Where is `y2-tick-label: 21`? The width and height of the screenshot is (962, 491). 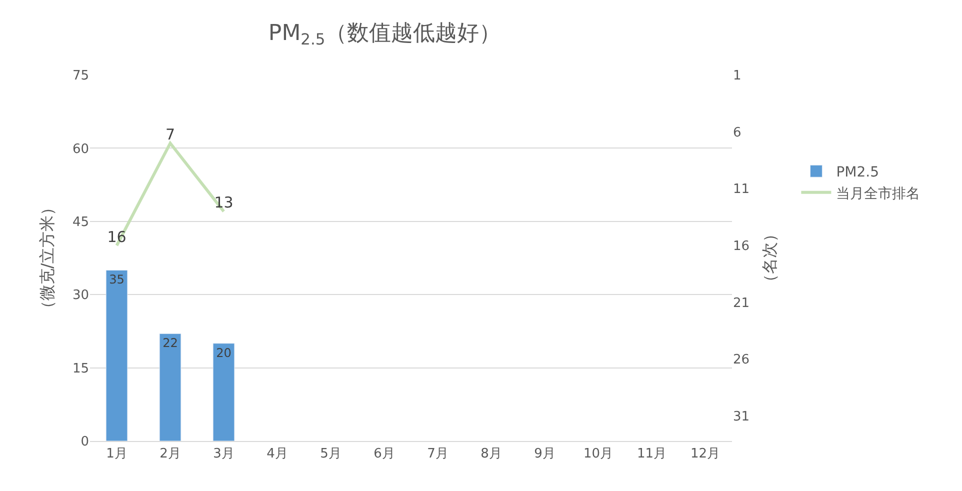
y2-tick-label: 21 is located at coordinates (741, 303).